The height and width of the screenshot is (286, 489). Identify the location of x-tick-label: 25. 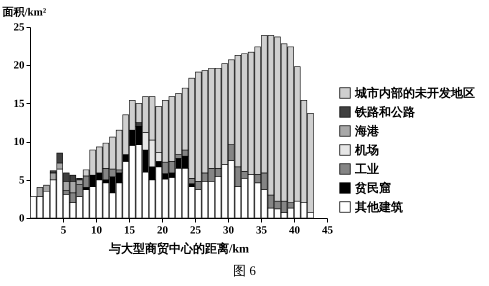
(196, 230).